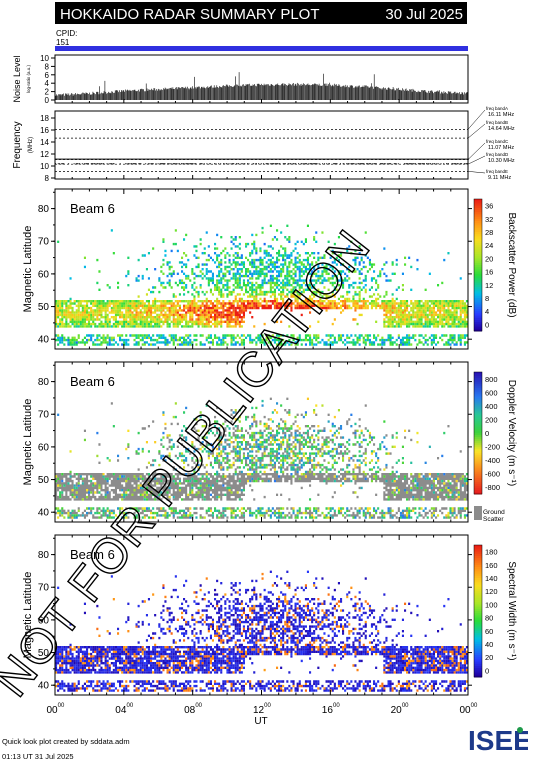 This screenshot has height=761, width=536. I want to click on colorbar-tick-label: 40, so click(489, 644).